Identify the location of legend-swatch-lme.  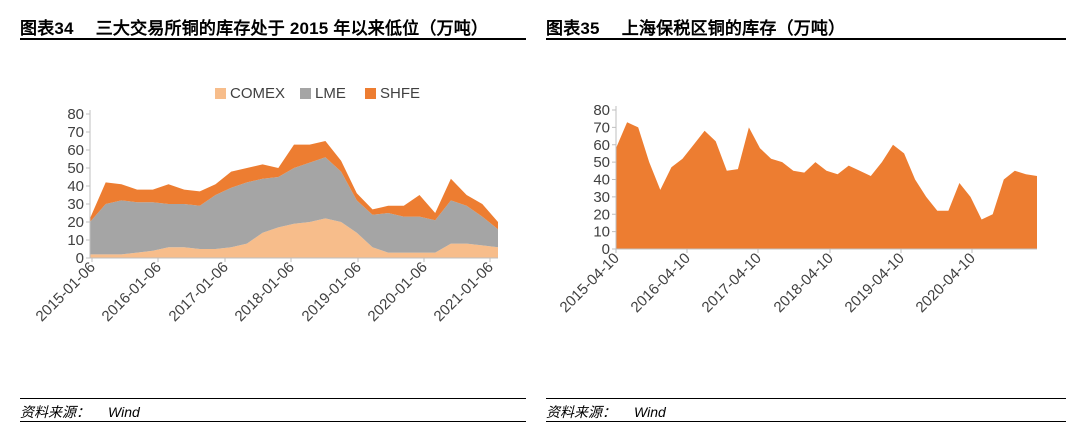
(305, 93).